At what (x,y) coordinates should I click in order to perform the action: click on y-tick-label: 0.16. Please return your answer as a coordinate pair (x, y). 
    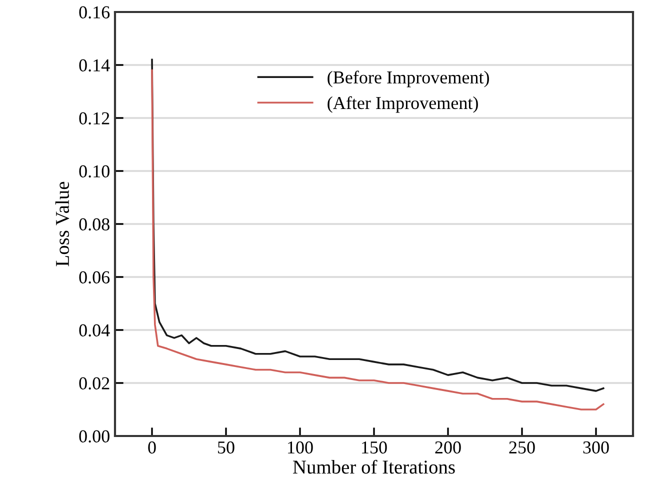
    Looking at the image, I should click on (94, 12).